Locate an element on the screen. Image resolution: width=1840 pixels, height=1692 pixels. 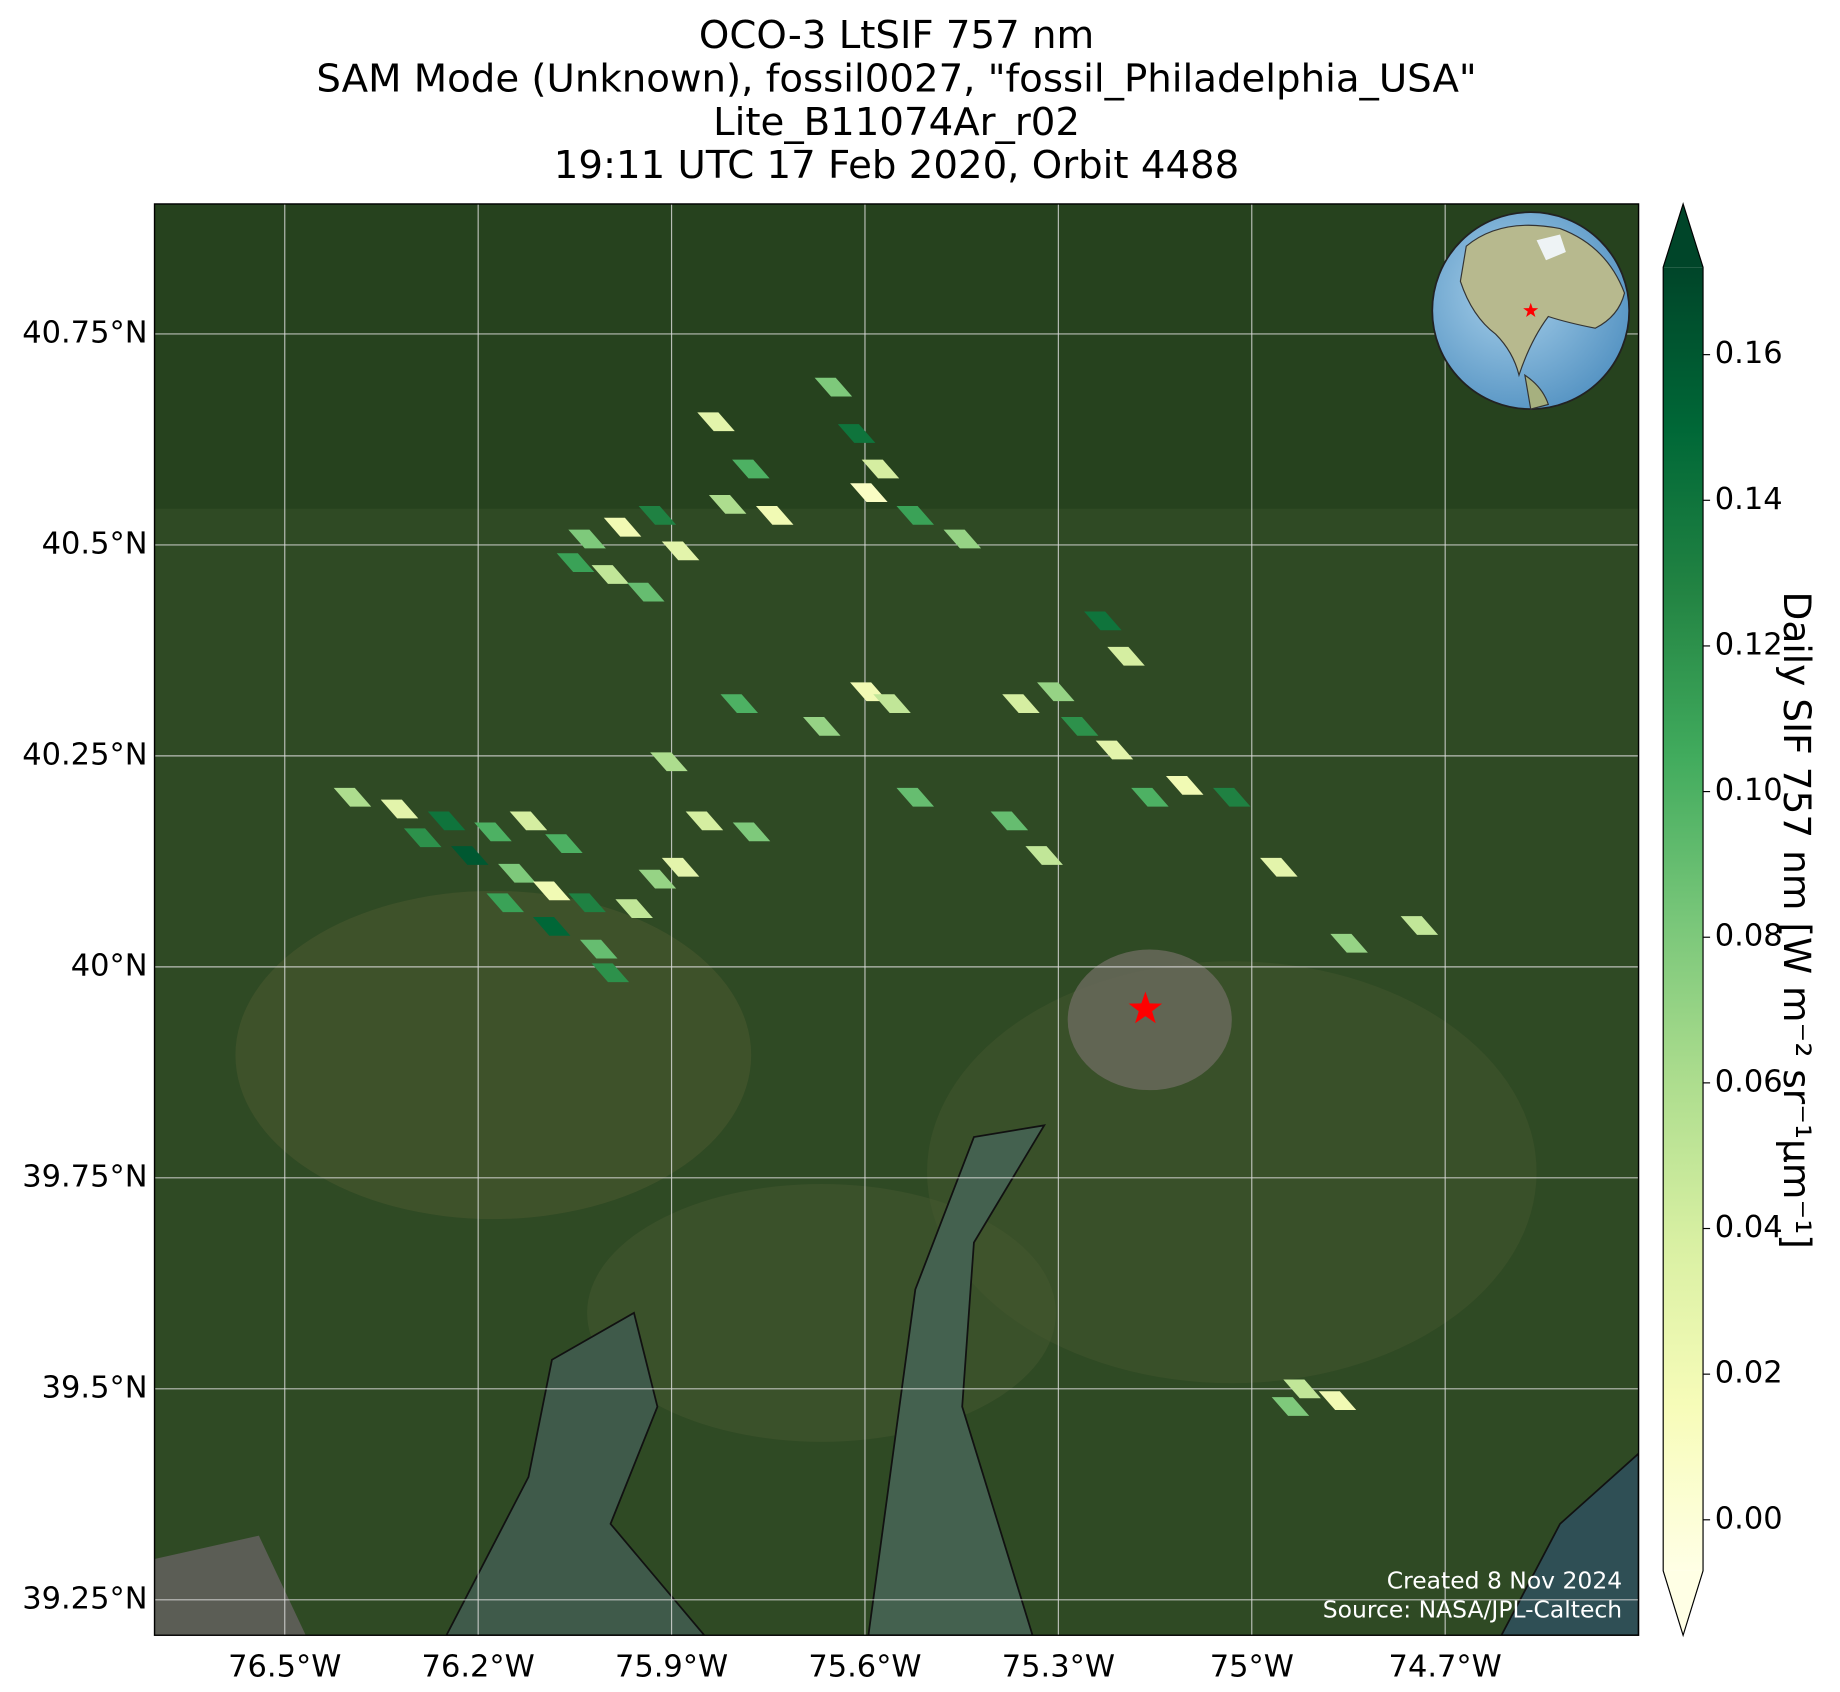
colorbar-extend-bottom is located at coordinates (1683, 1603).